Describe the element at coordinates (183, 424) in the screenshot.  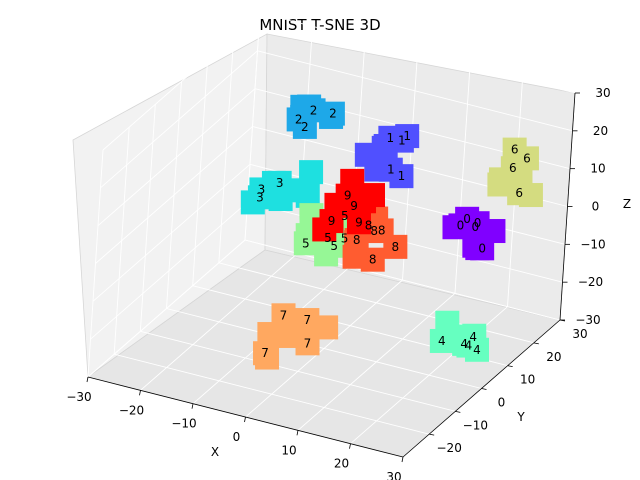
I see `x-tick-label: −10` at that location.